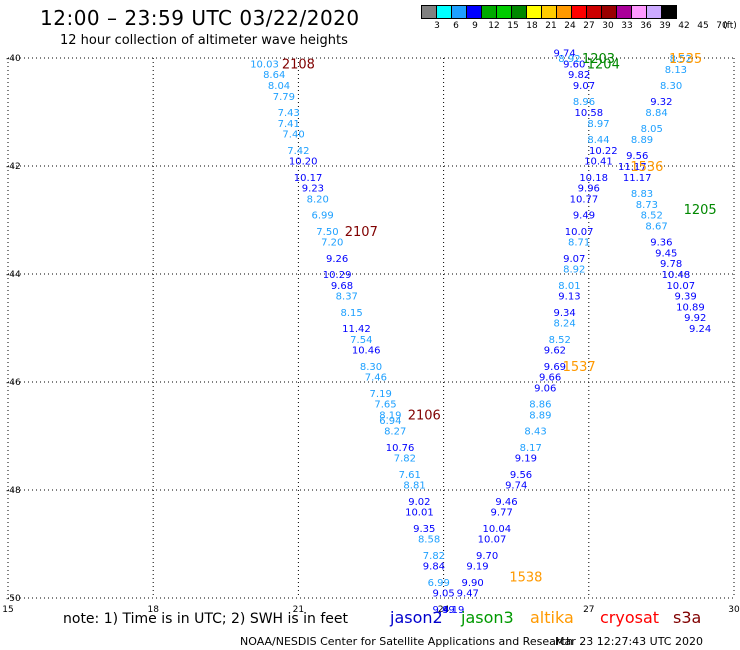 This screenshot has width=740, height=650. I want to click on wave-height-value: 9.77, so click(502, 513).